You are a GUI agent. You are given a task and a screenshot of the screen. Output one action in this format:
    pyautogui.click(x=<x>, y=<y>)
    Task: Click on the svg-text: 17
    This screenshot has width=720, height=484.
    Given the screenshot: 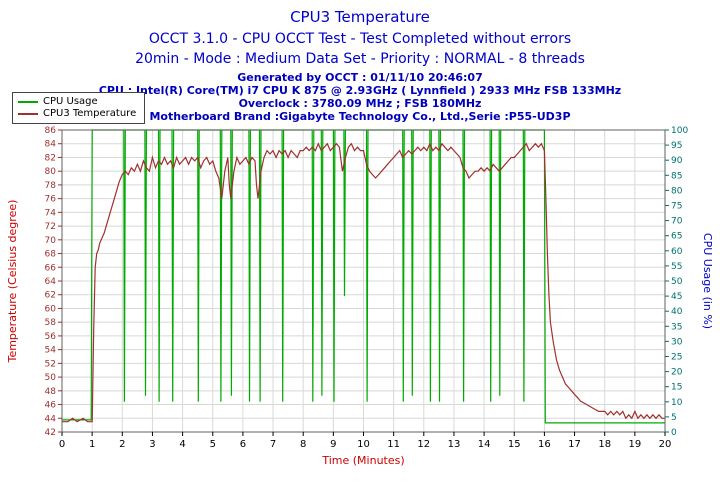 What is the action you would take?
    pyautogui.click(x=574, y=444)
    